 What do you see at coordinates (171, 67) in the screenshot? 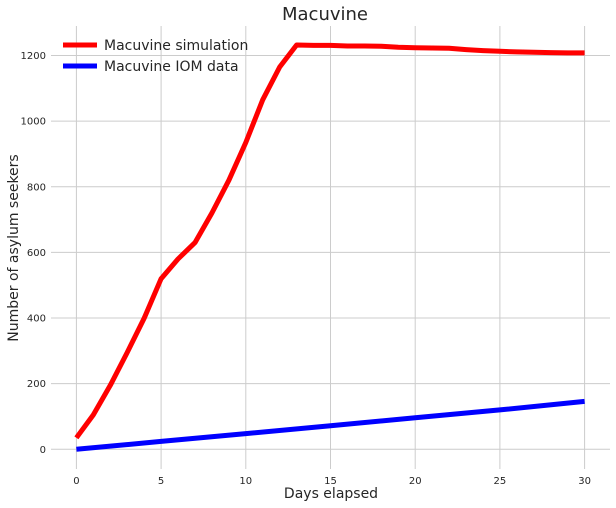
I see `legend-label-2: Macuvine IOM data` at bounding box center [171, 67].